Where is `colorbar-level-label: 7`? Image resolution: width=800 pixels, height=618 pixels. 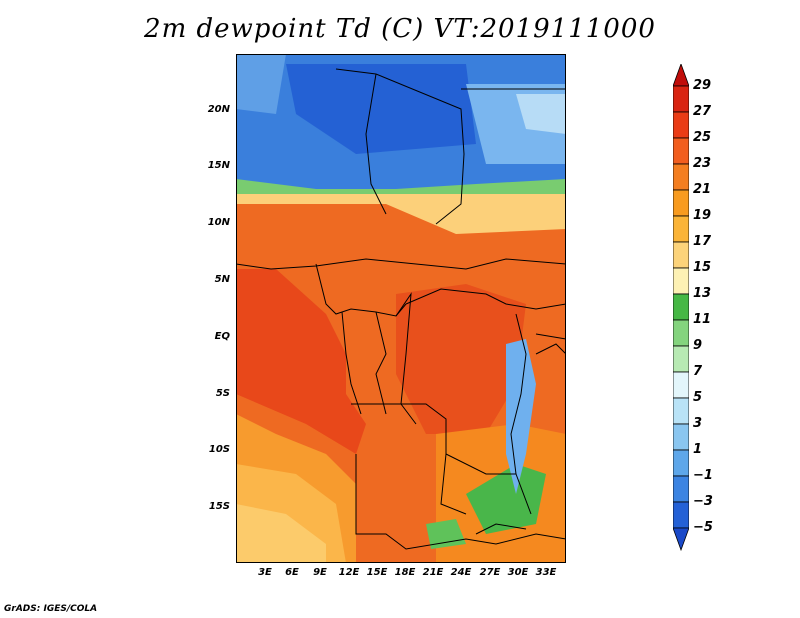
colorbar-level-label: 7 is located at coordinates (698, 371).